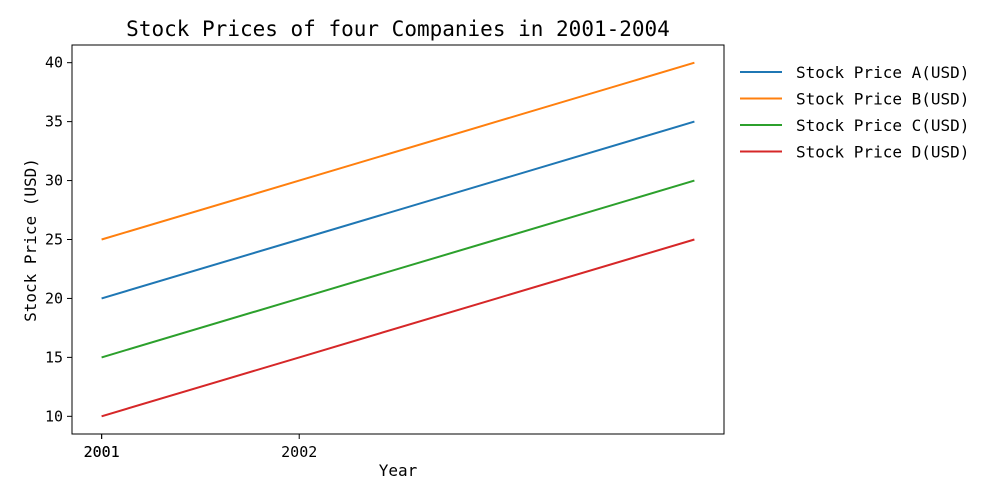 This screenshot has height=500, width=1000. I want to click on y-axis-ticks: 10 15 20 25 30 35 40, so click(58, 239).